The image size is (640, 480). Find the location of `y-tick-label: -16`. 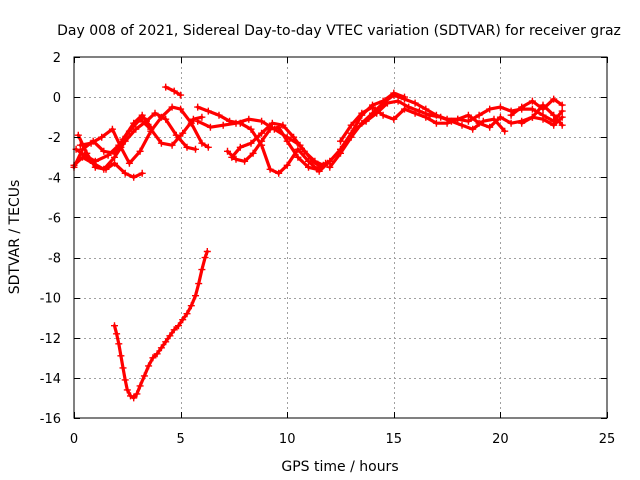

y-tick-label: -16 is located at coordinates (50, 419).